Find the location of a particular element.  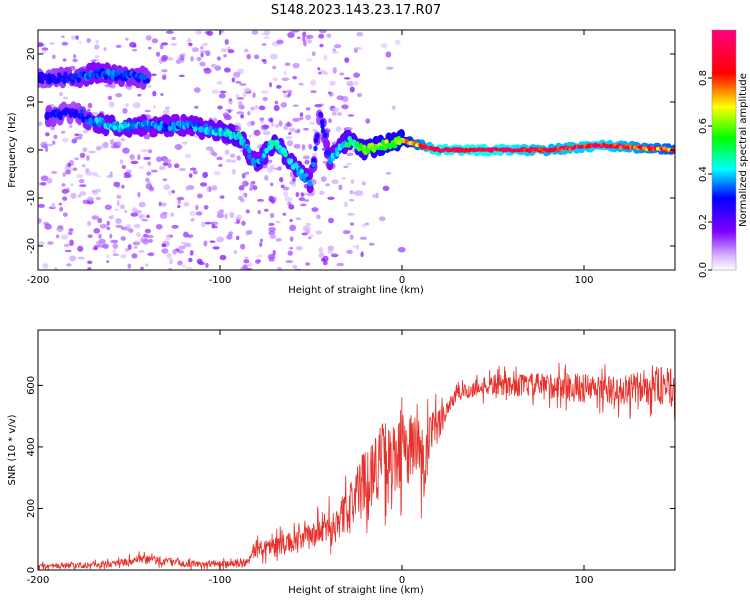

snr-y-tick-label: 600 is located at coordinates (31, 385).